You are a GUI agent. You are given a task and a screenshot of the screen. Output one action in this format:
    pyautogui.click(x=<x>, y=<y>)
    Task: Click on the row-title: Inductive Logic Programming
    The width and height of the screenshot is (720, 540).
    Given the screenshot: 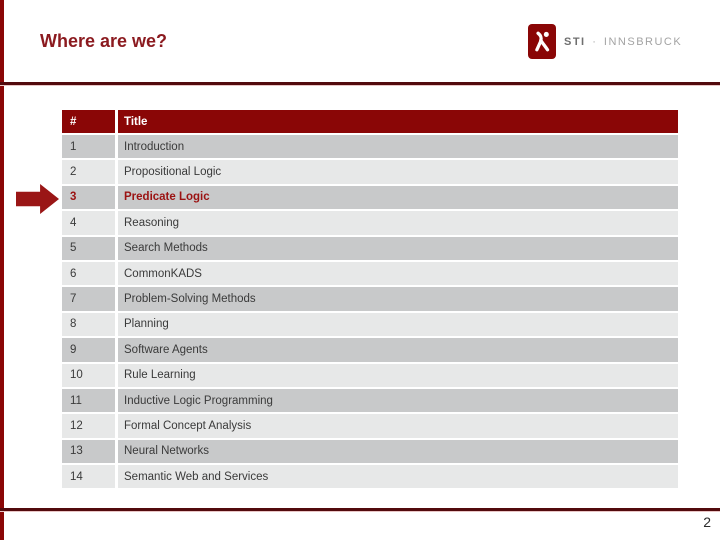 What is the action you would take?
    pyautogui.click(x=398, y=400)
    